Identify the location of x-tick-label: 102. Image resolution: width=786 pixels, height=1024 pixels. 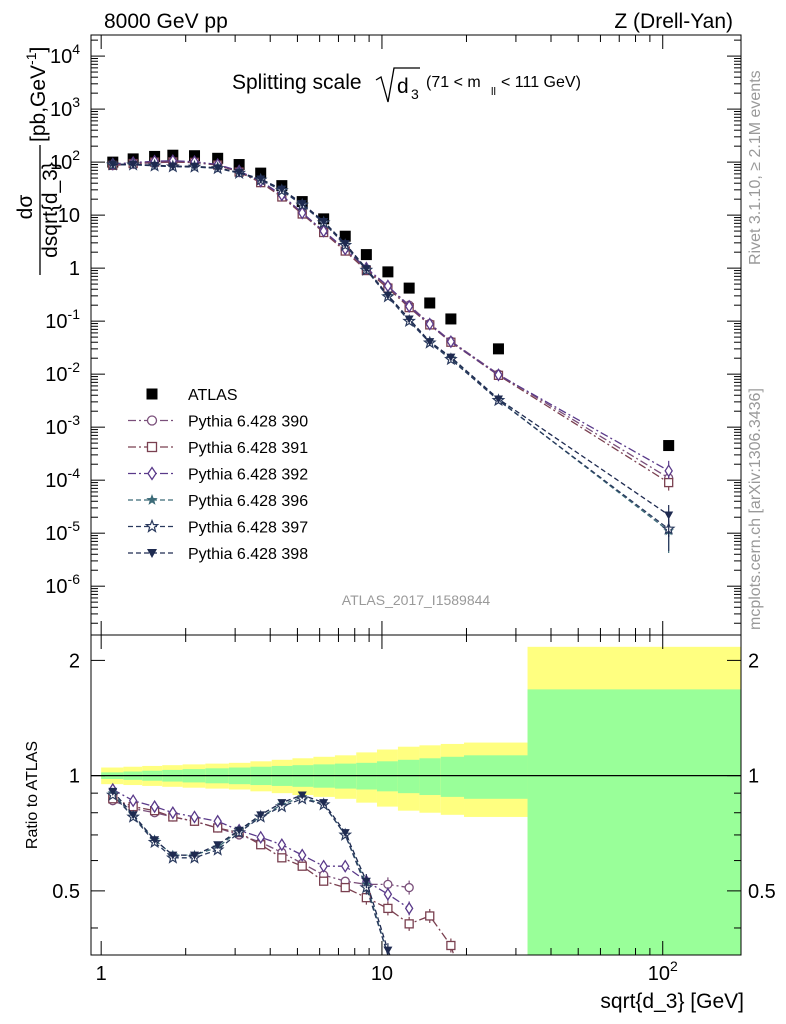
(663, 971).